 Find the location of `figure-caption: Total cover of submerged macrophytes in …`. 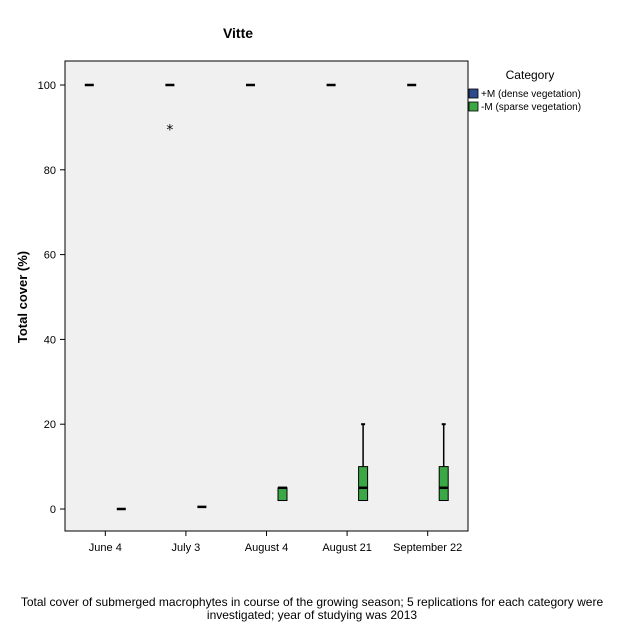

figure-caption: Total cover of submerged macrophytes in … is located at coordinates (312, 608).